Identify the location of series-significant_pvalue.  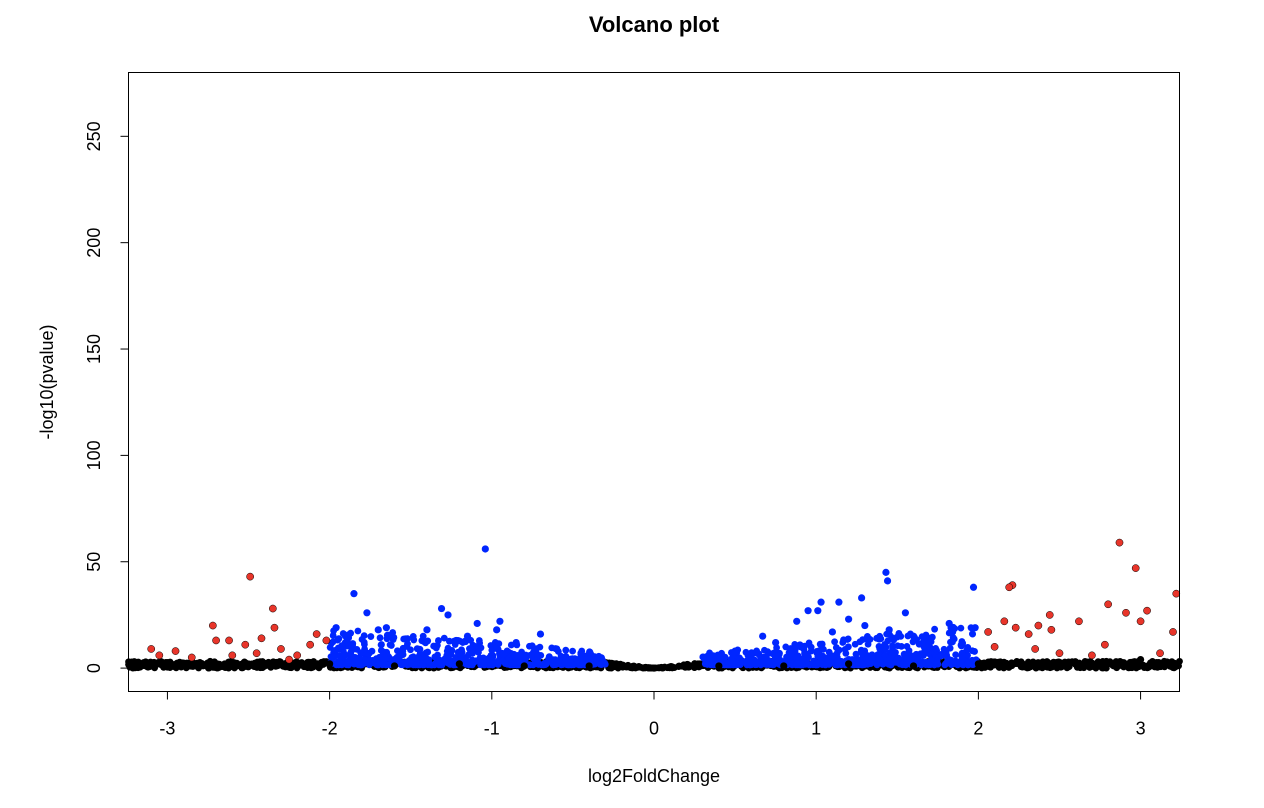
(655, 601).